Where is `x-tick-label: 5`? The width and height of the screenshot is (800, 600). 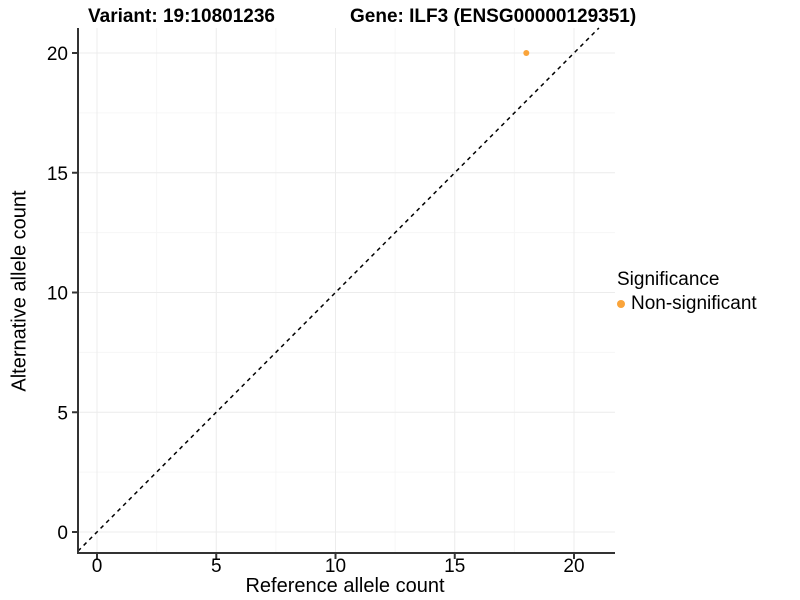
x-tick-label: 5 is located at coordinates (216, 566).